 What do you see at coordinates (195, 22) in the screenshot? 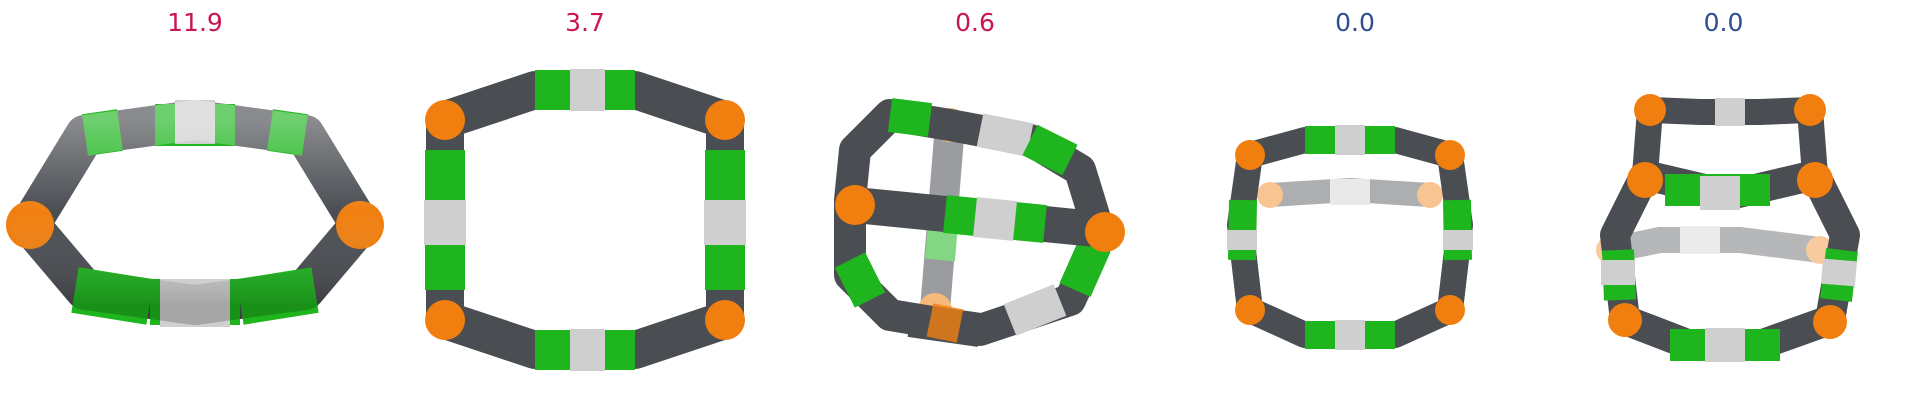
I see `energy-value: 11.9` at bounding box center [195, 22].